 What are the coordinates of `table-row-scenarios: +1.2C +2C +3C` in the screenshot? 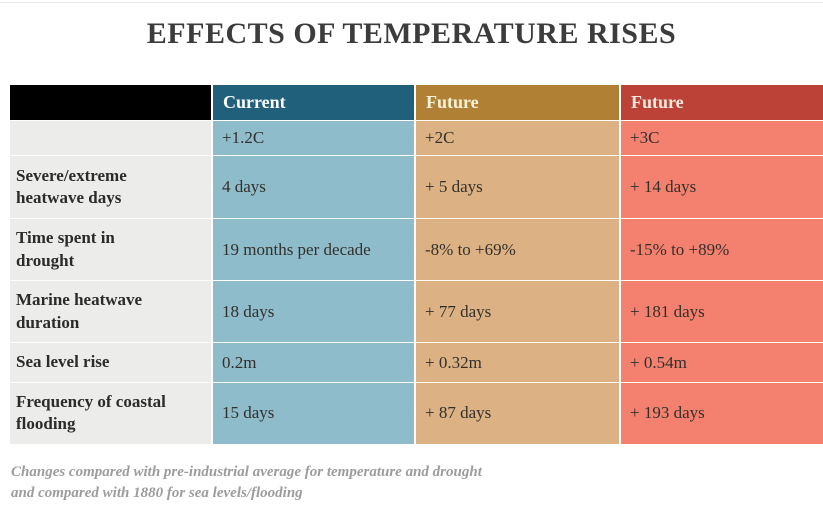 It's located at (416, 138).